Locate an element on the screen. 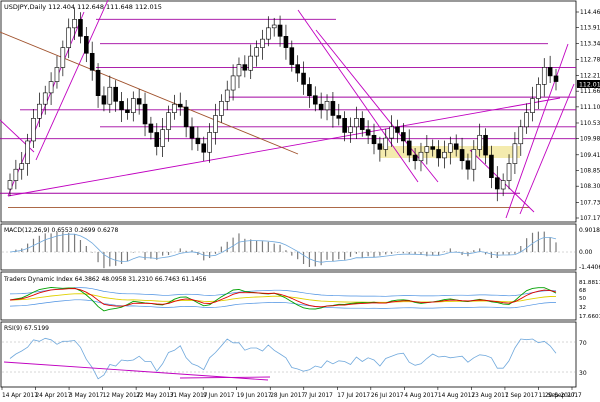 The height and width of the screenshot is (402, 600). current-price-label: 112.015 is located at coordinates (589, 85).